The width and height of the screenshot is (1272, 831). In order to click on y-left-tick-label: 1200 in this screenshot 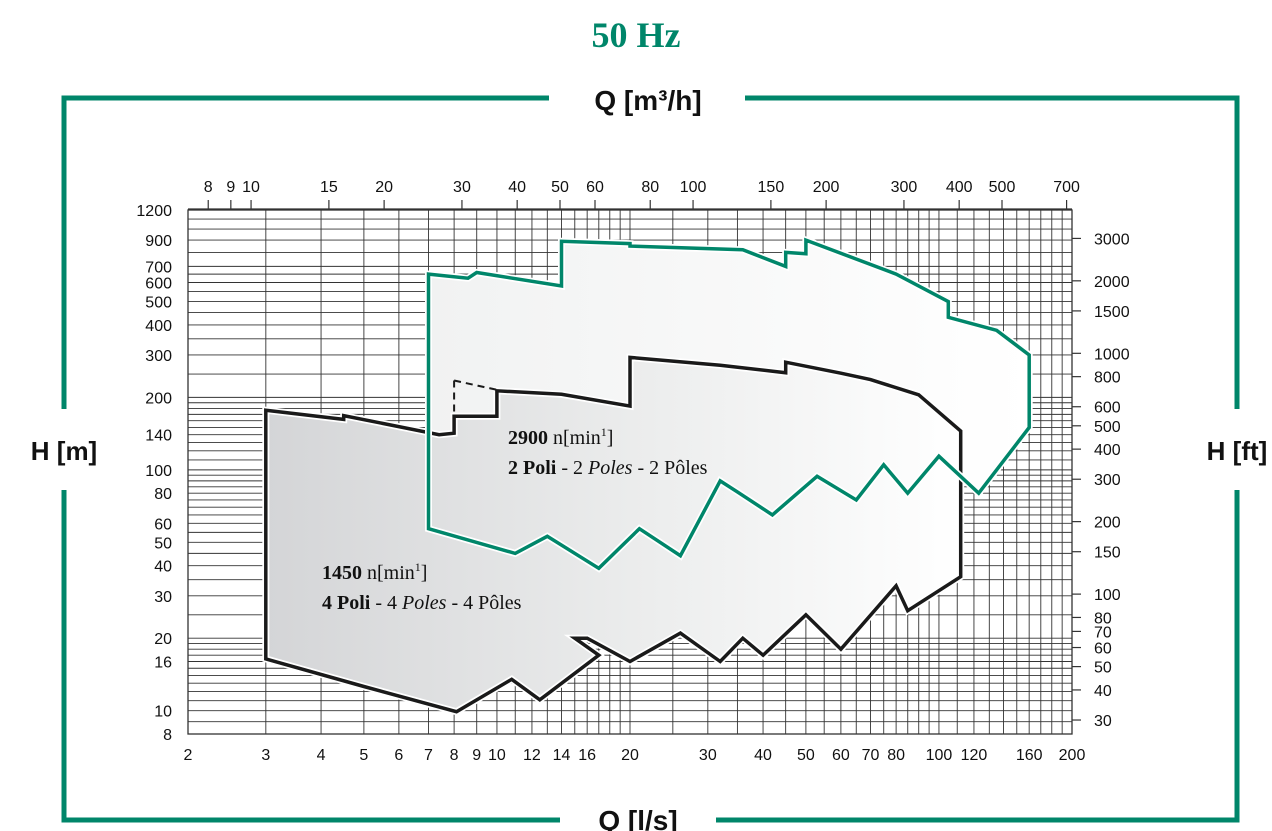, I will do `click(154, 211)`.